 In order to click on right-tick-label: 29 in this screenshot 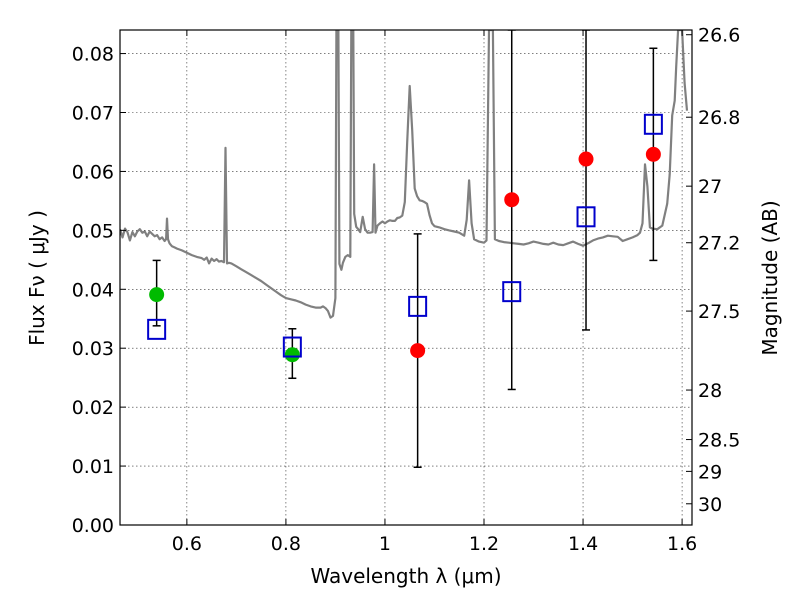, I will do `click(710, 472)`.